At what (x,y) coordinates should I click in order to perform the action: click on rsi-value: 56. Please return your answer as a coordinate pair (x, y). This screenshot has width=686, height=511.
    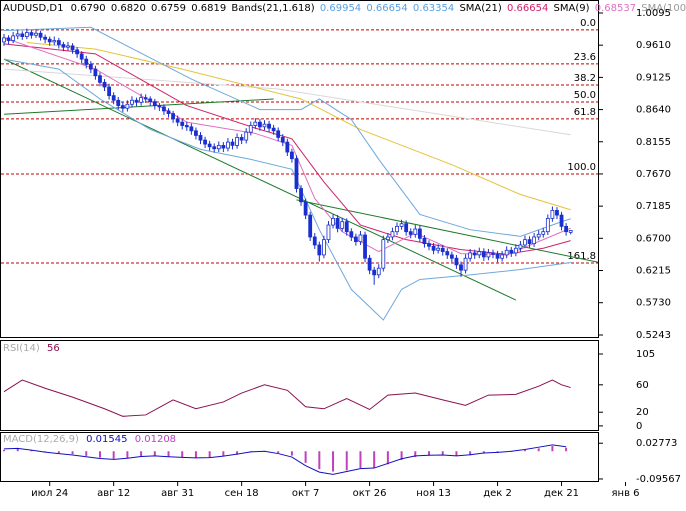
    Looking at the image, I should click on (53, 348).